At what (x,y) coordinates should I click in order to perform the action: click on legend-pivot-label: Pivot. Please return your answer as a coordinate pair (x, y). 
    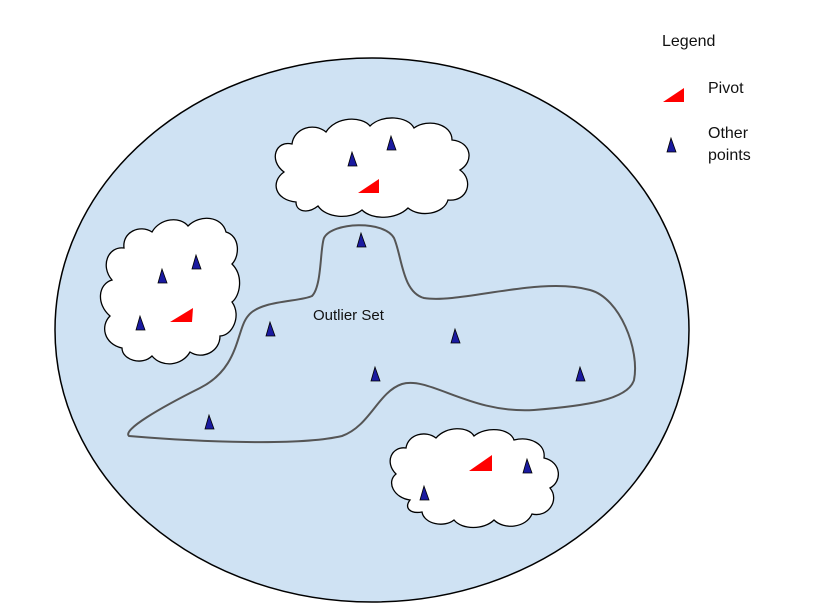
    Looking at the image, I should click on (726, 88).